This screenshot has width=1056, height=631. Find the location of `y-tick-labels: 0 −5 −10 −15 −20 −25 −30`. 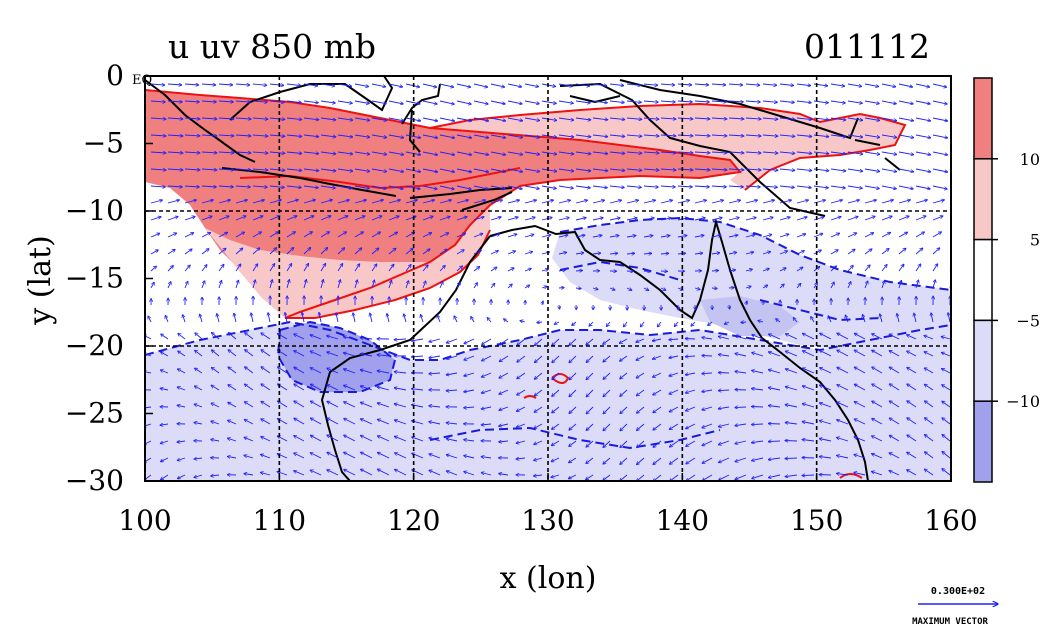

y-tick-labels: 0 −5 −10 −15 −20 −25 −30 is located at coordinates (109, 278).